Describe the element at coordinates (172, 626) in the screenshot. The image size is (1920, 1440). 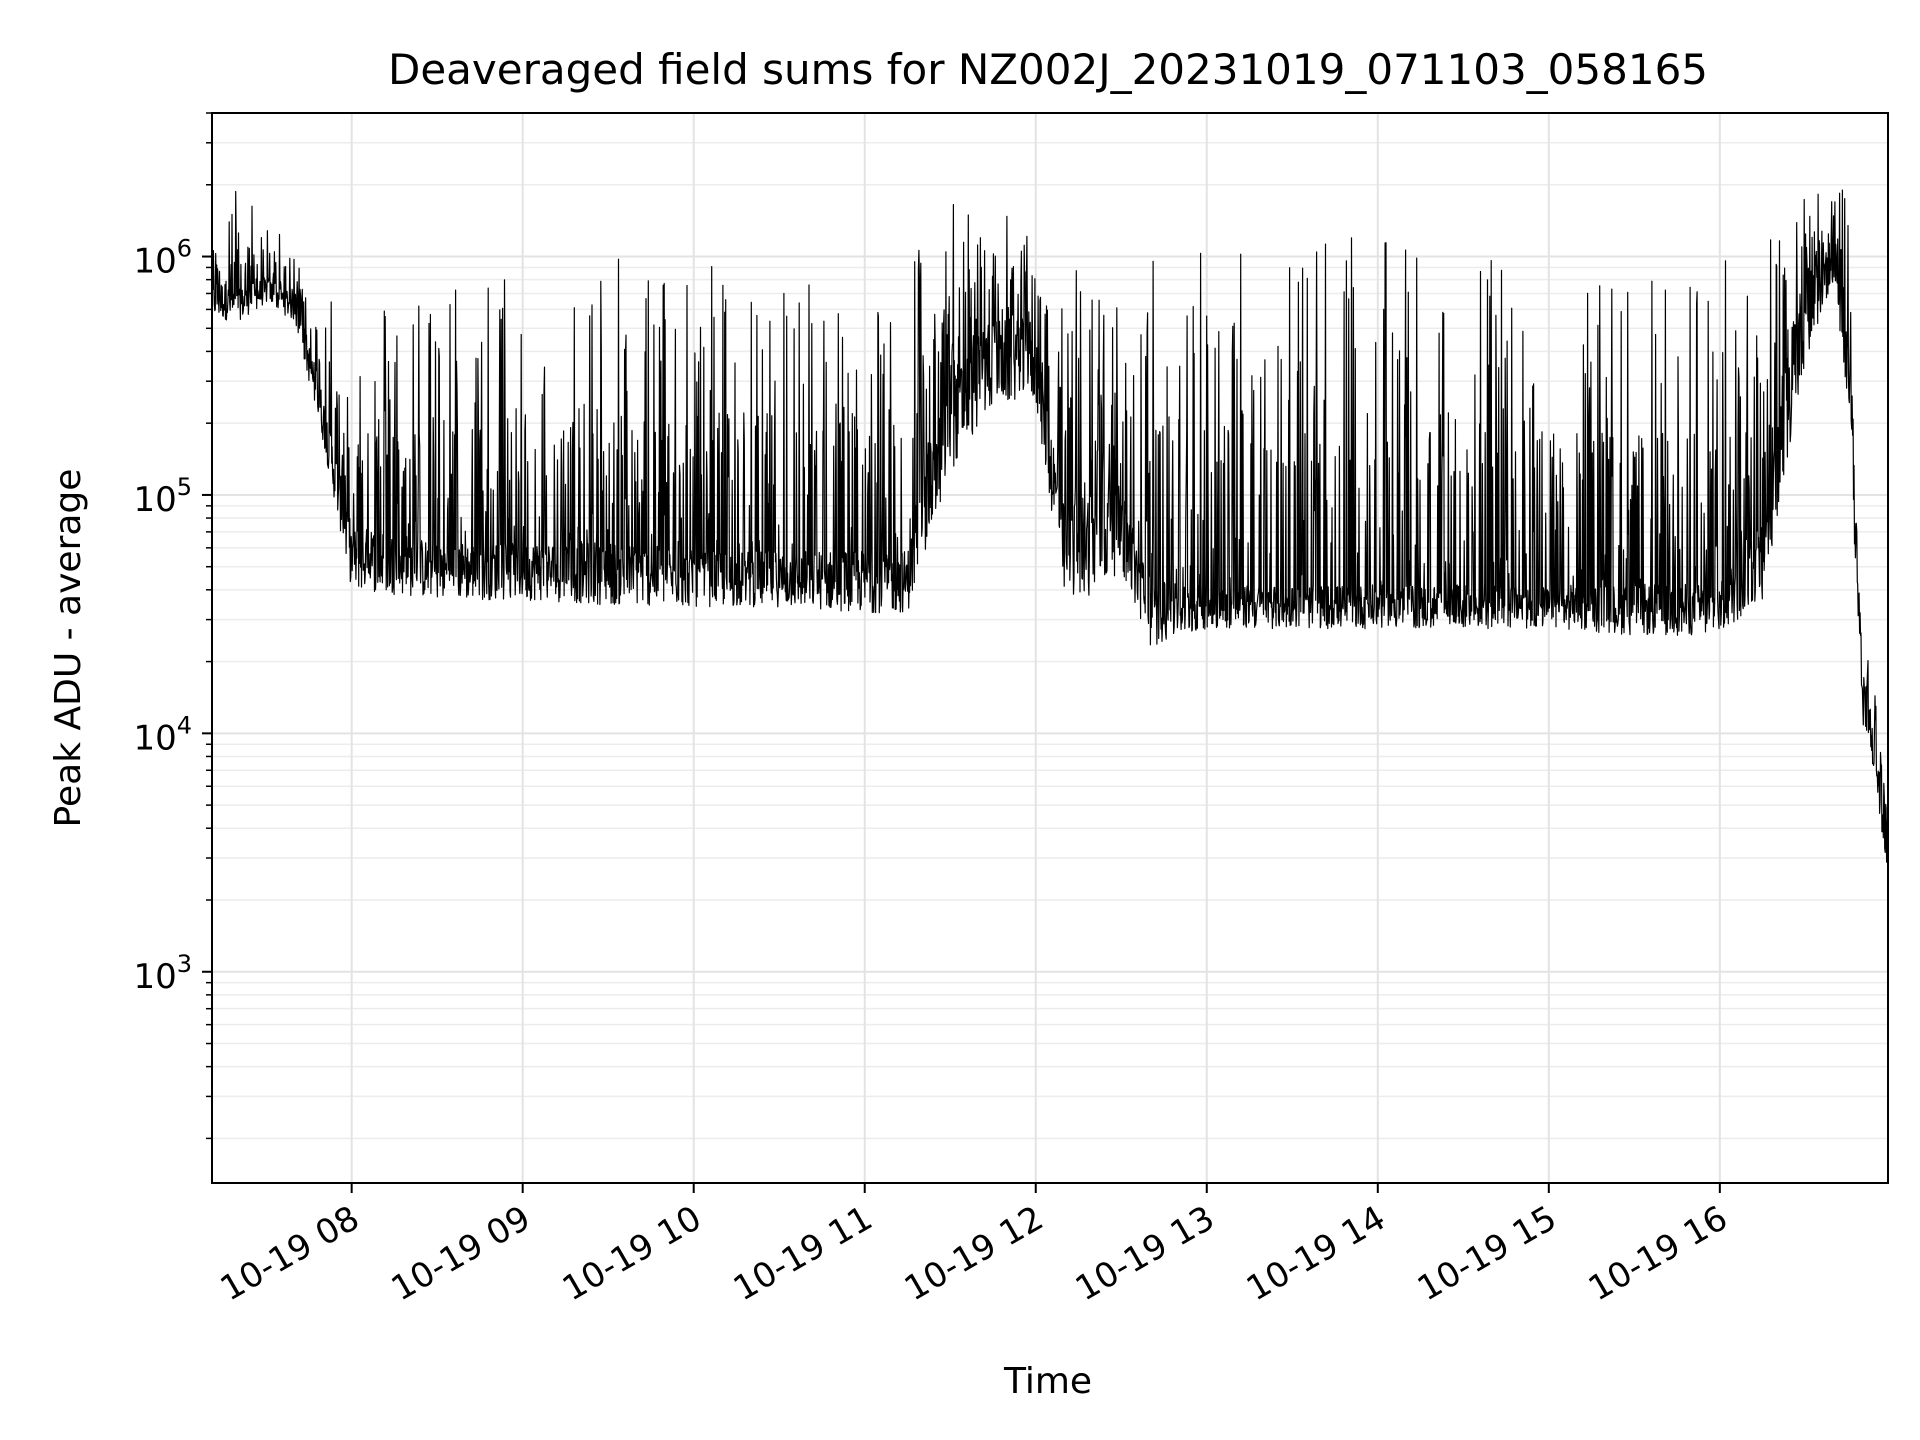
I see `y-axis-ticks: 10³ 10⁴ 10⁵ 10⁶` at that location.